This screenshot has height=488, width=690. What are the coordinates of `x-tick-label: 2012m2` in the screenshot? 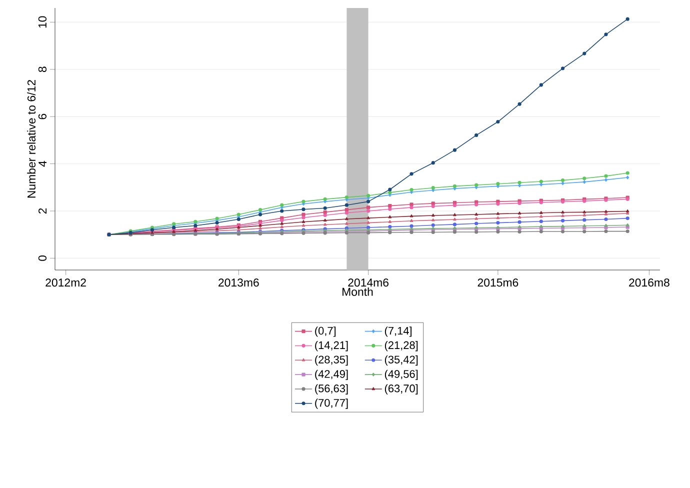 It's located at (66, 282).